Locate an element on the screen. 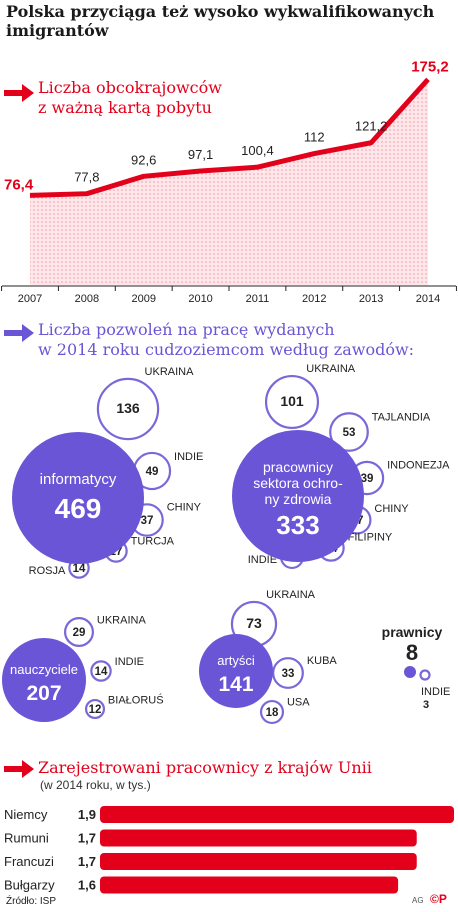  country-value: 136 is located at coordinates (128, 408).